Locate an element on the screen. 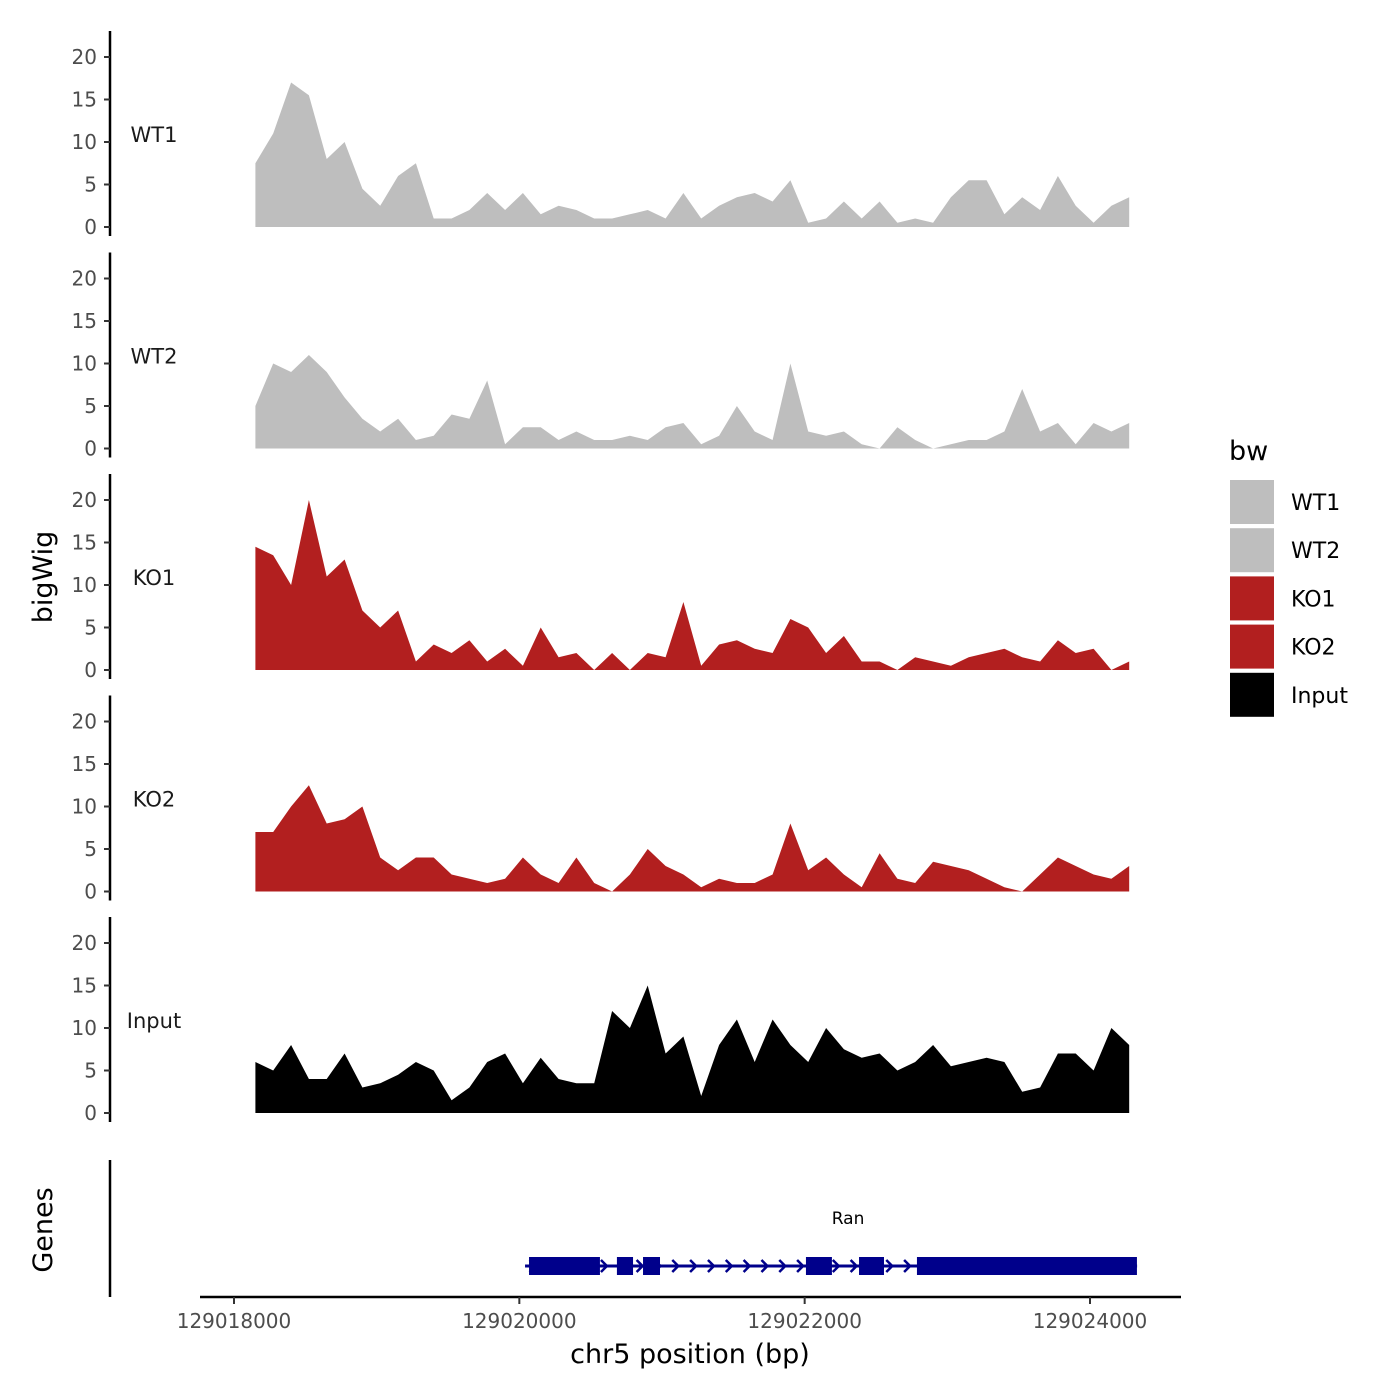 The image size is (1400, 1400). area-ko2 is located at coordinates (692, 838).